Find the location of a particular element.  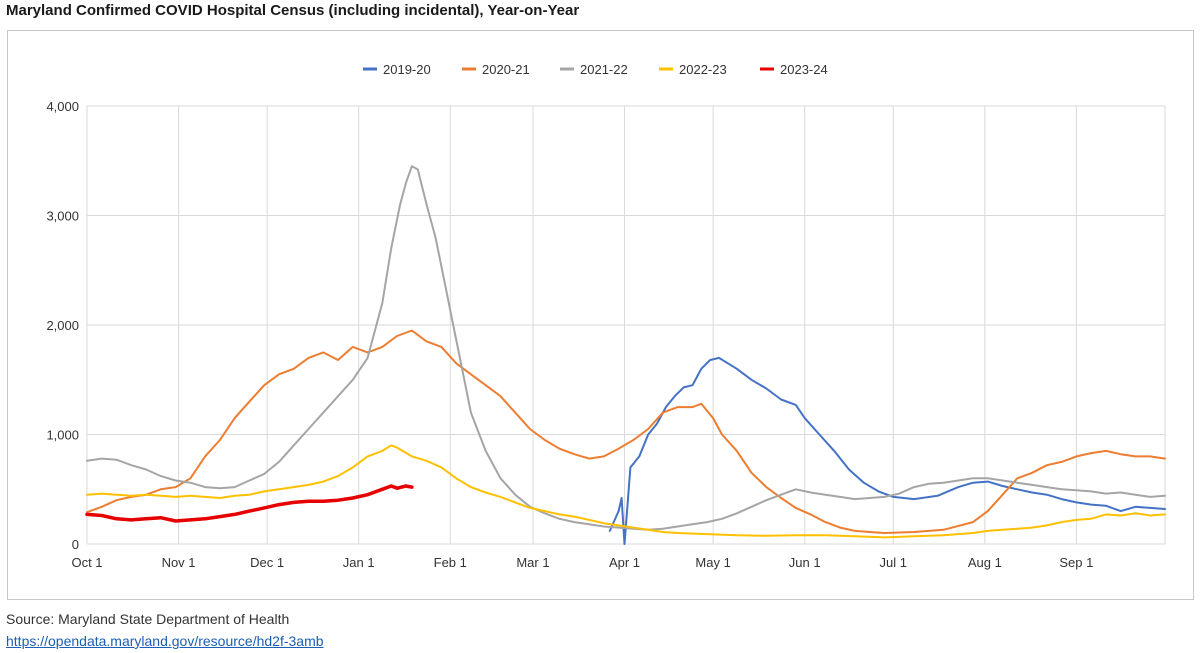

x-tick-label: Apr 1 is located at coordinates (624, 562).